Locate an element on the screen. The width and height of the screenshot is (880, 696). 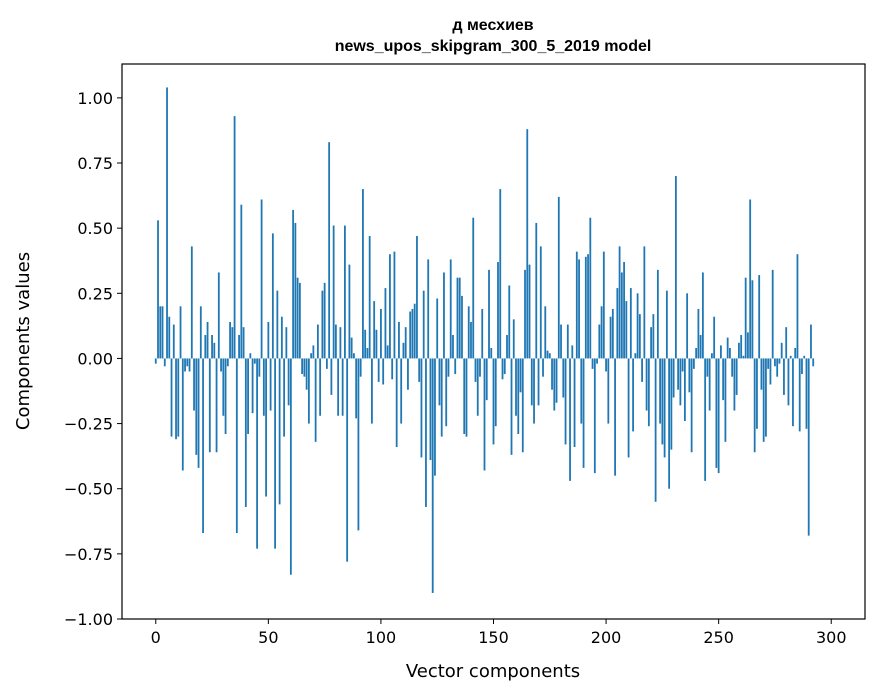
x-tick-label-300: 300 is located at coordinates (831, 637).